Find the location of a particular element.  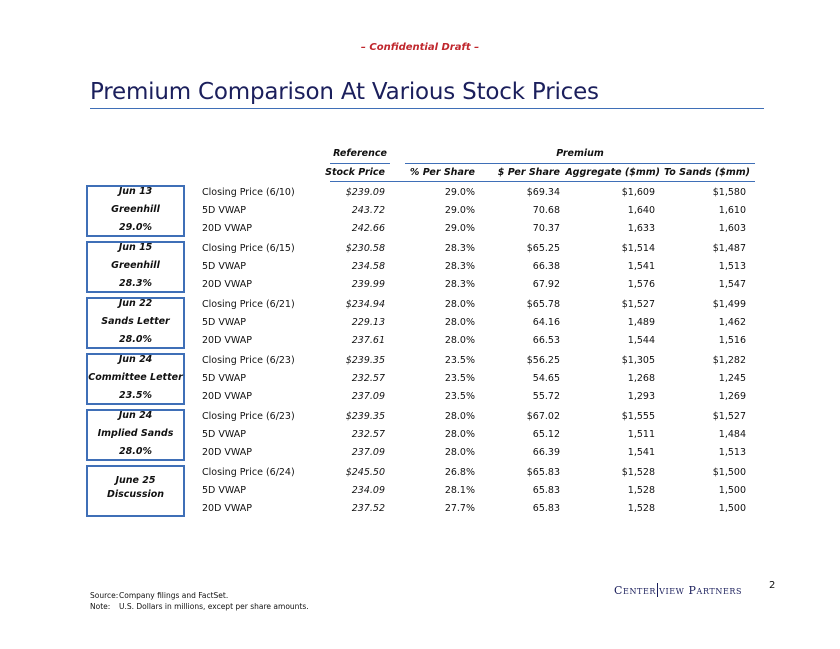

footnote-source: Source: Company filings and FactSet. is located at coordinates (199, 595).